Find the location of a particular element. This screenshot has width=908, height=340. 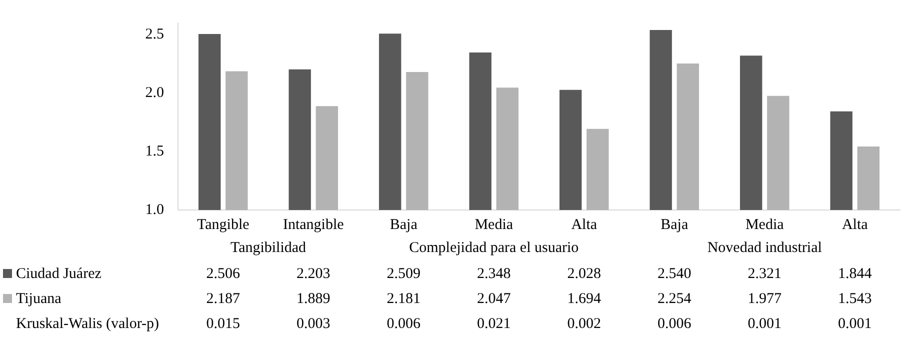

data-label: 1.844 is located at coordinates (855, 274).